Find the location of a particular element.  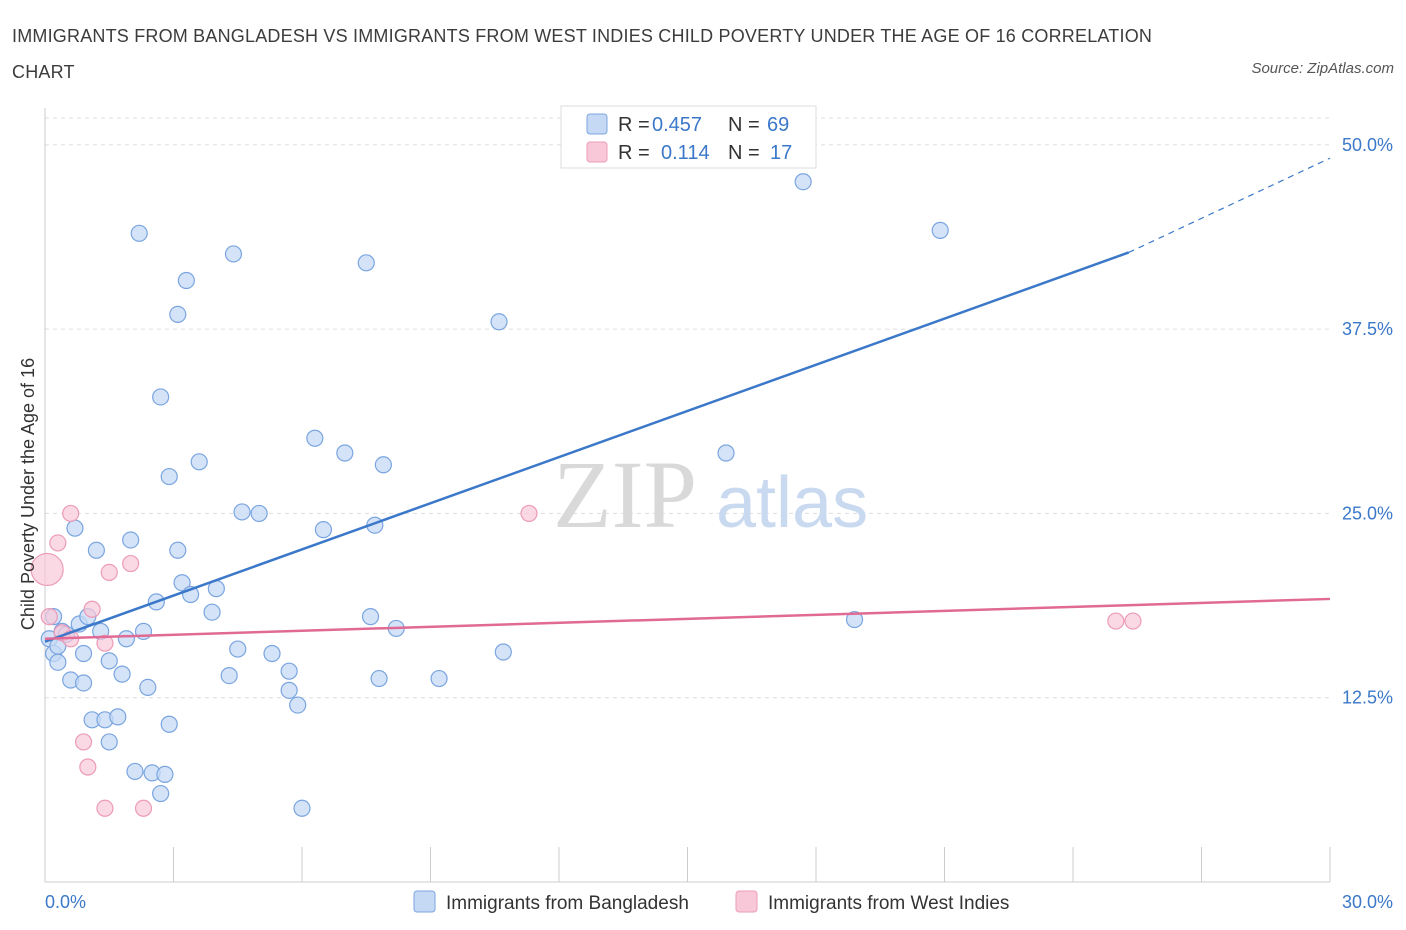

legend-r-value-2: 0.114 is located at coordinates (685, 153).